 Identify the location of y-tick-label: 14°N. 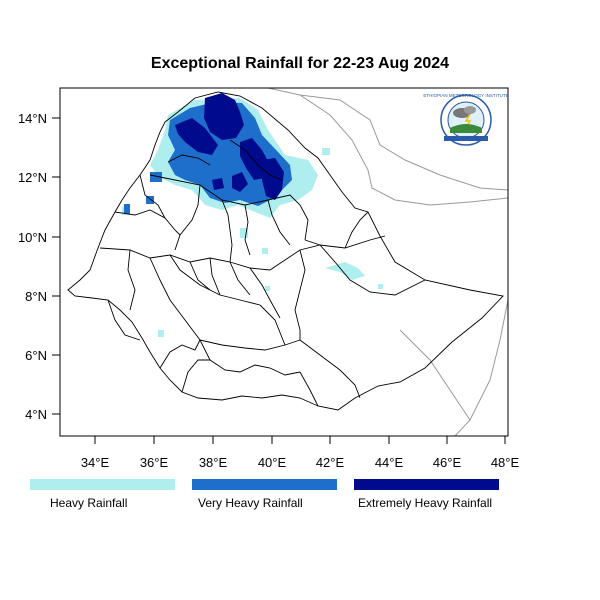
(32, 118).